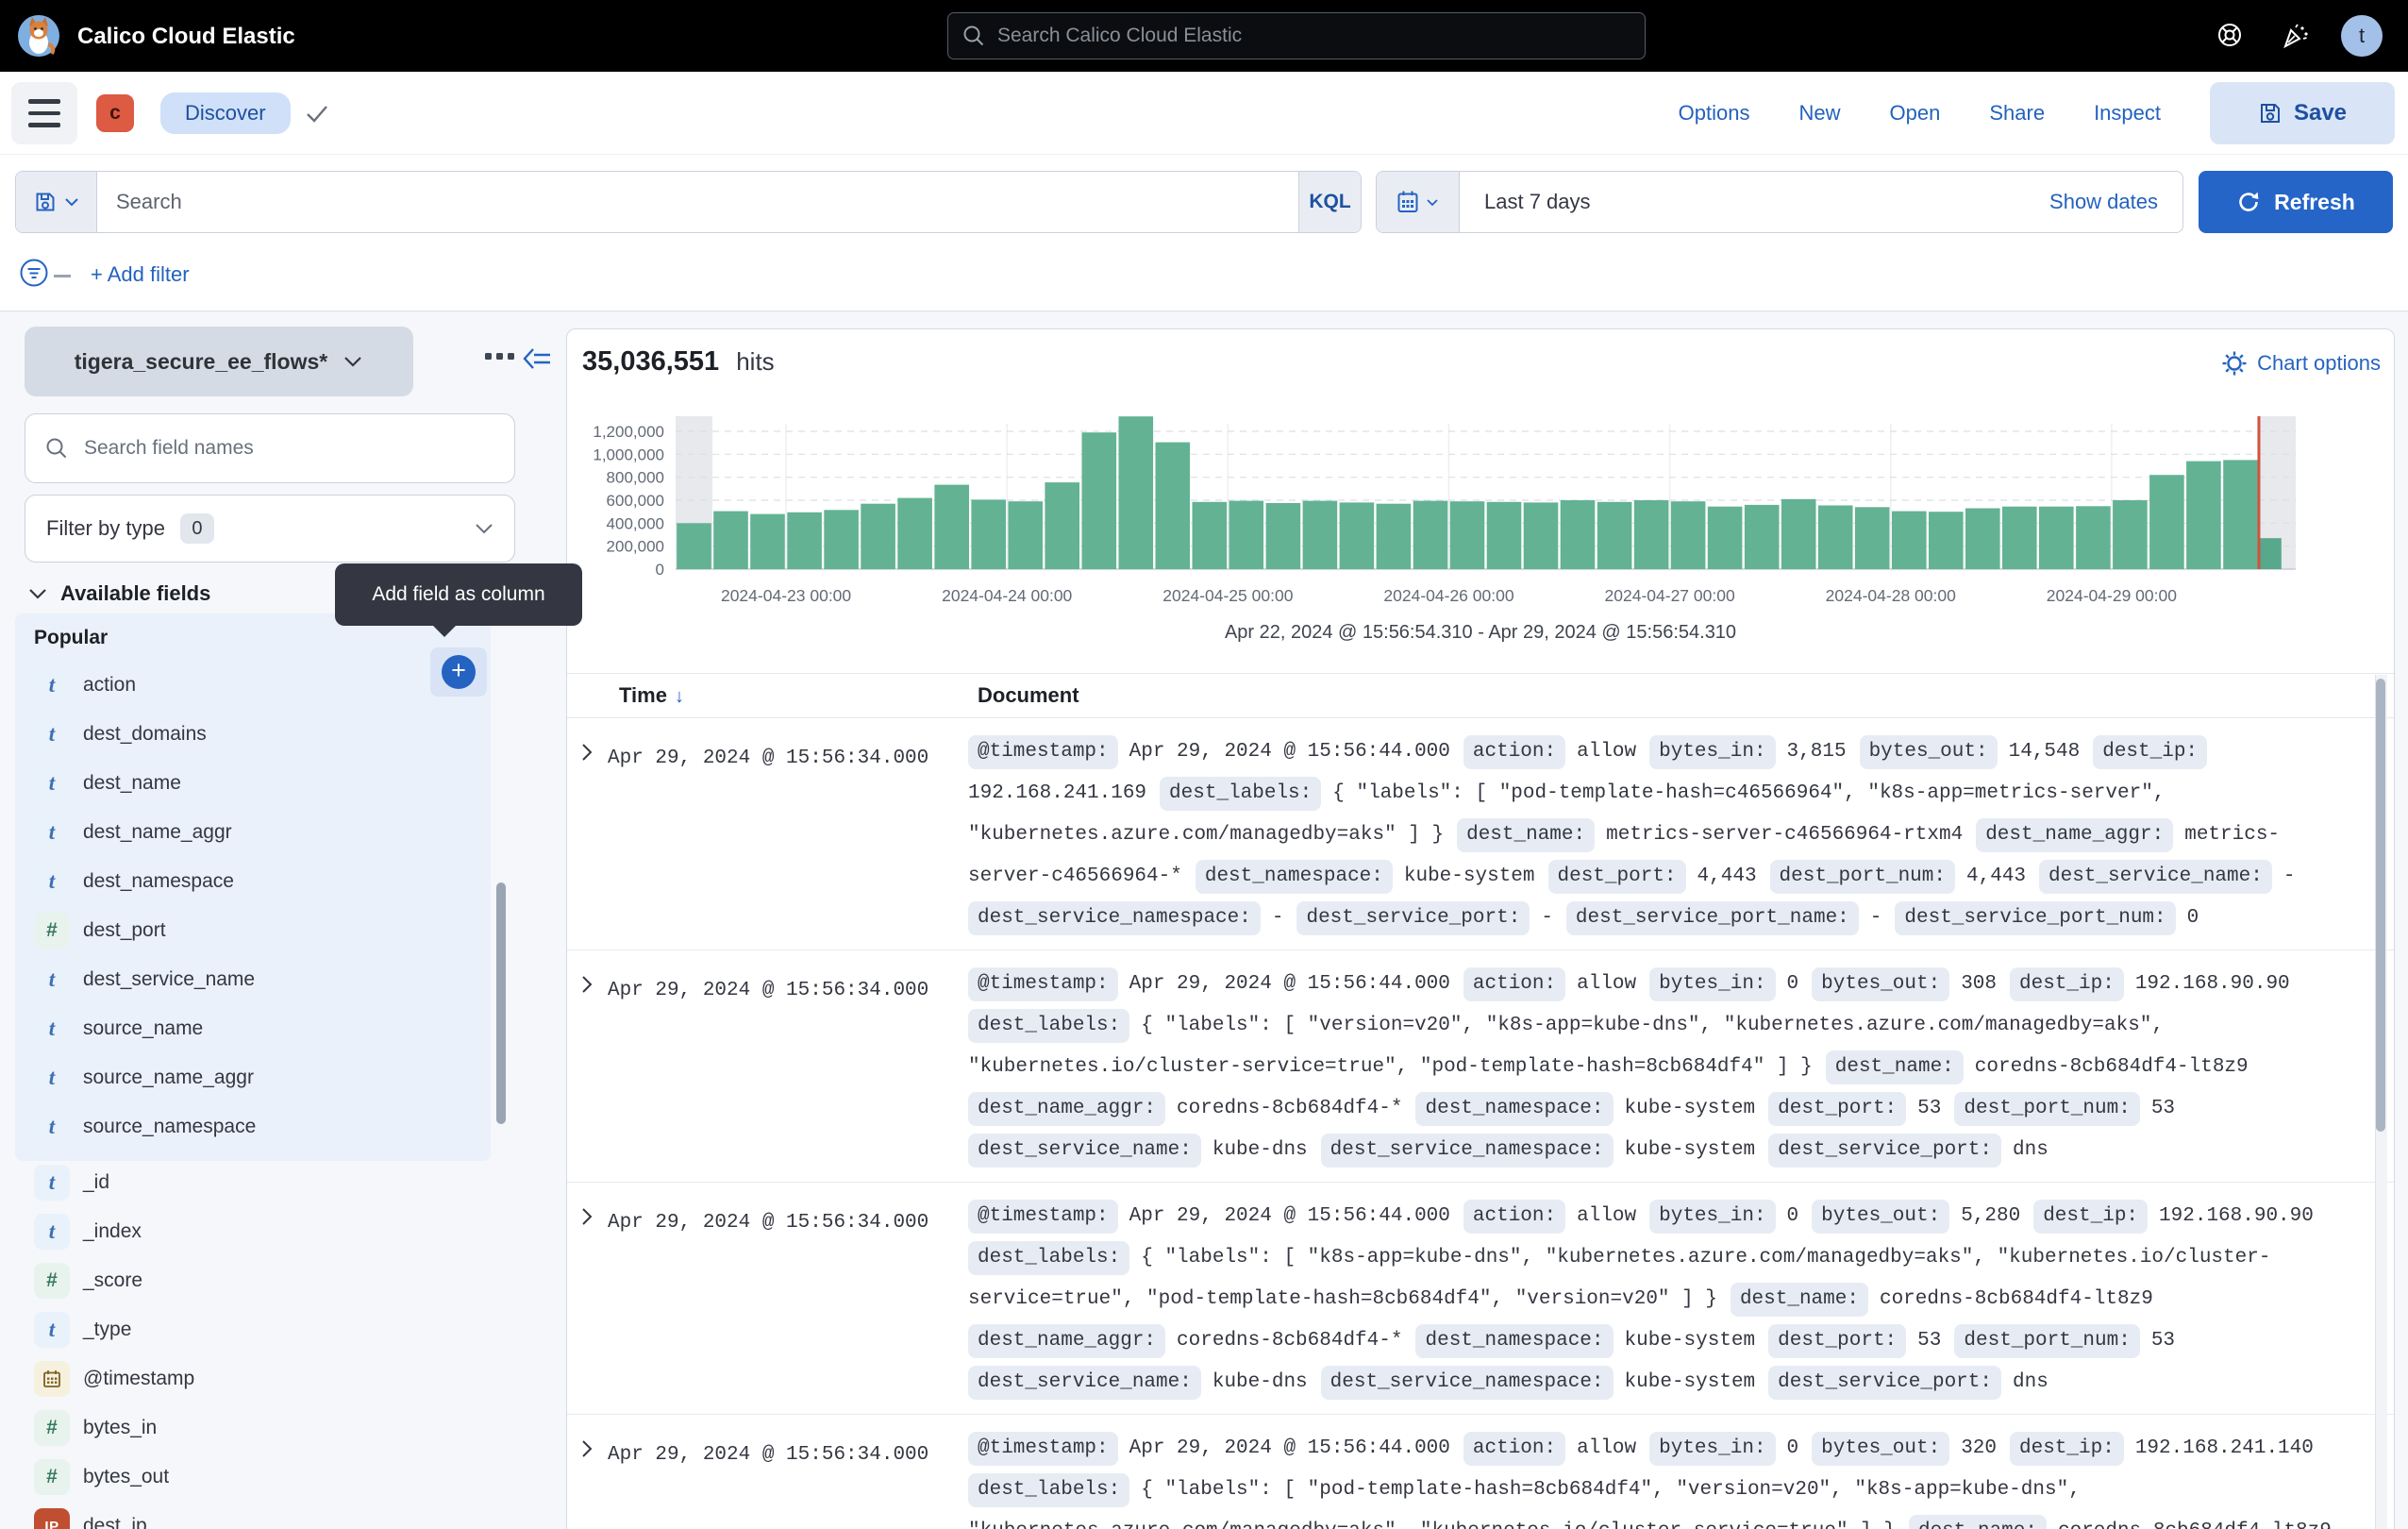 The image size is (2408, 1529). I want to click on field-item-source_name: t source_name, so click(262, 1028).